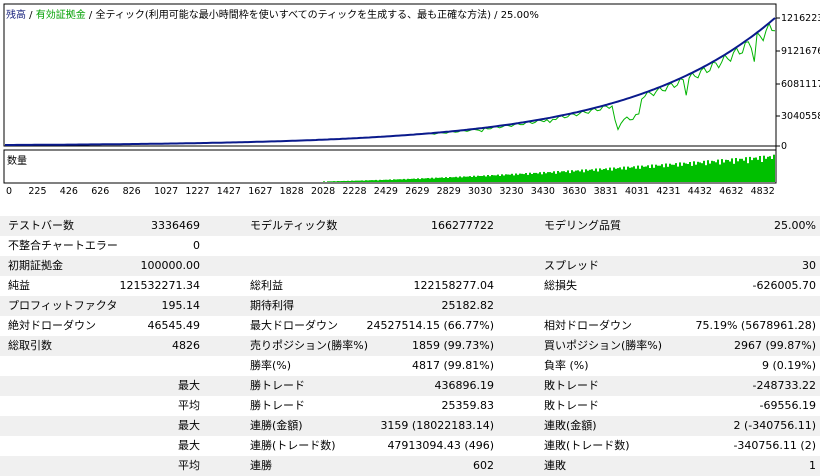  What do you see at coordinates (774, 445) in the screenshot?
I see `max-consecutive-losses-count-value: -340756.11 (2)` at bounding box center [774, 445].